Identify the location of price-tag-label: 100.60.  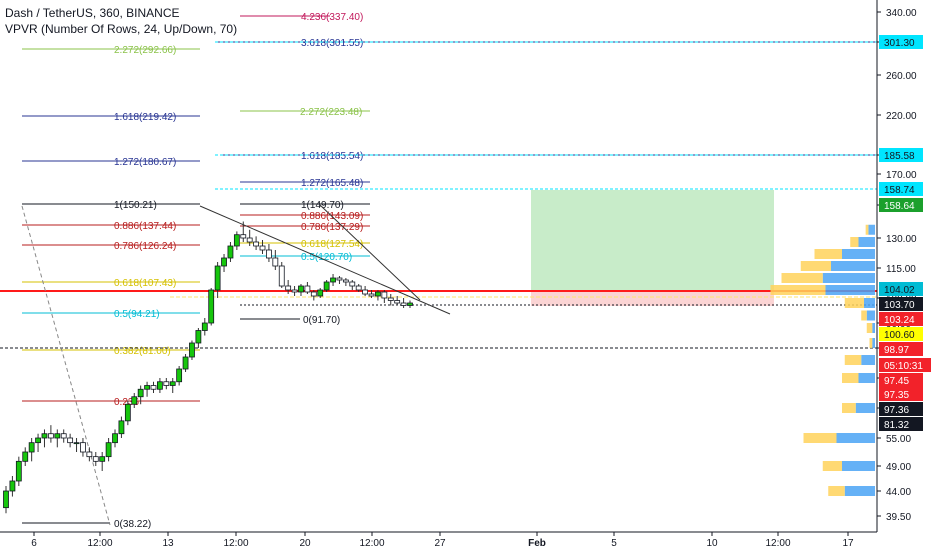
(899, 335).